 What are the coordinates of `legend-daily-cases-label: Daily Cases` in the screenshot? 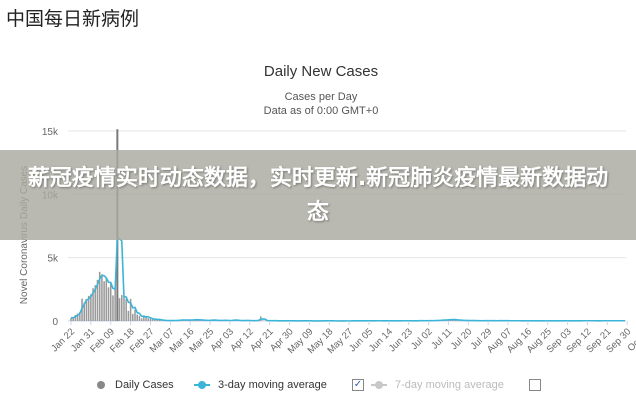 It's located at (144, 385).